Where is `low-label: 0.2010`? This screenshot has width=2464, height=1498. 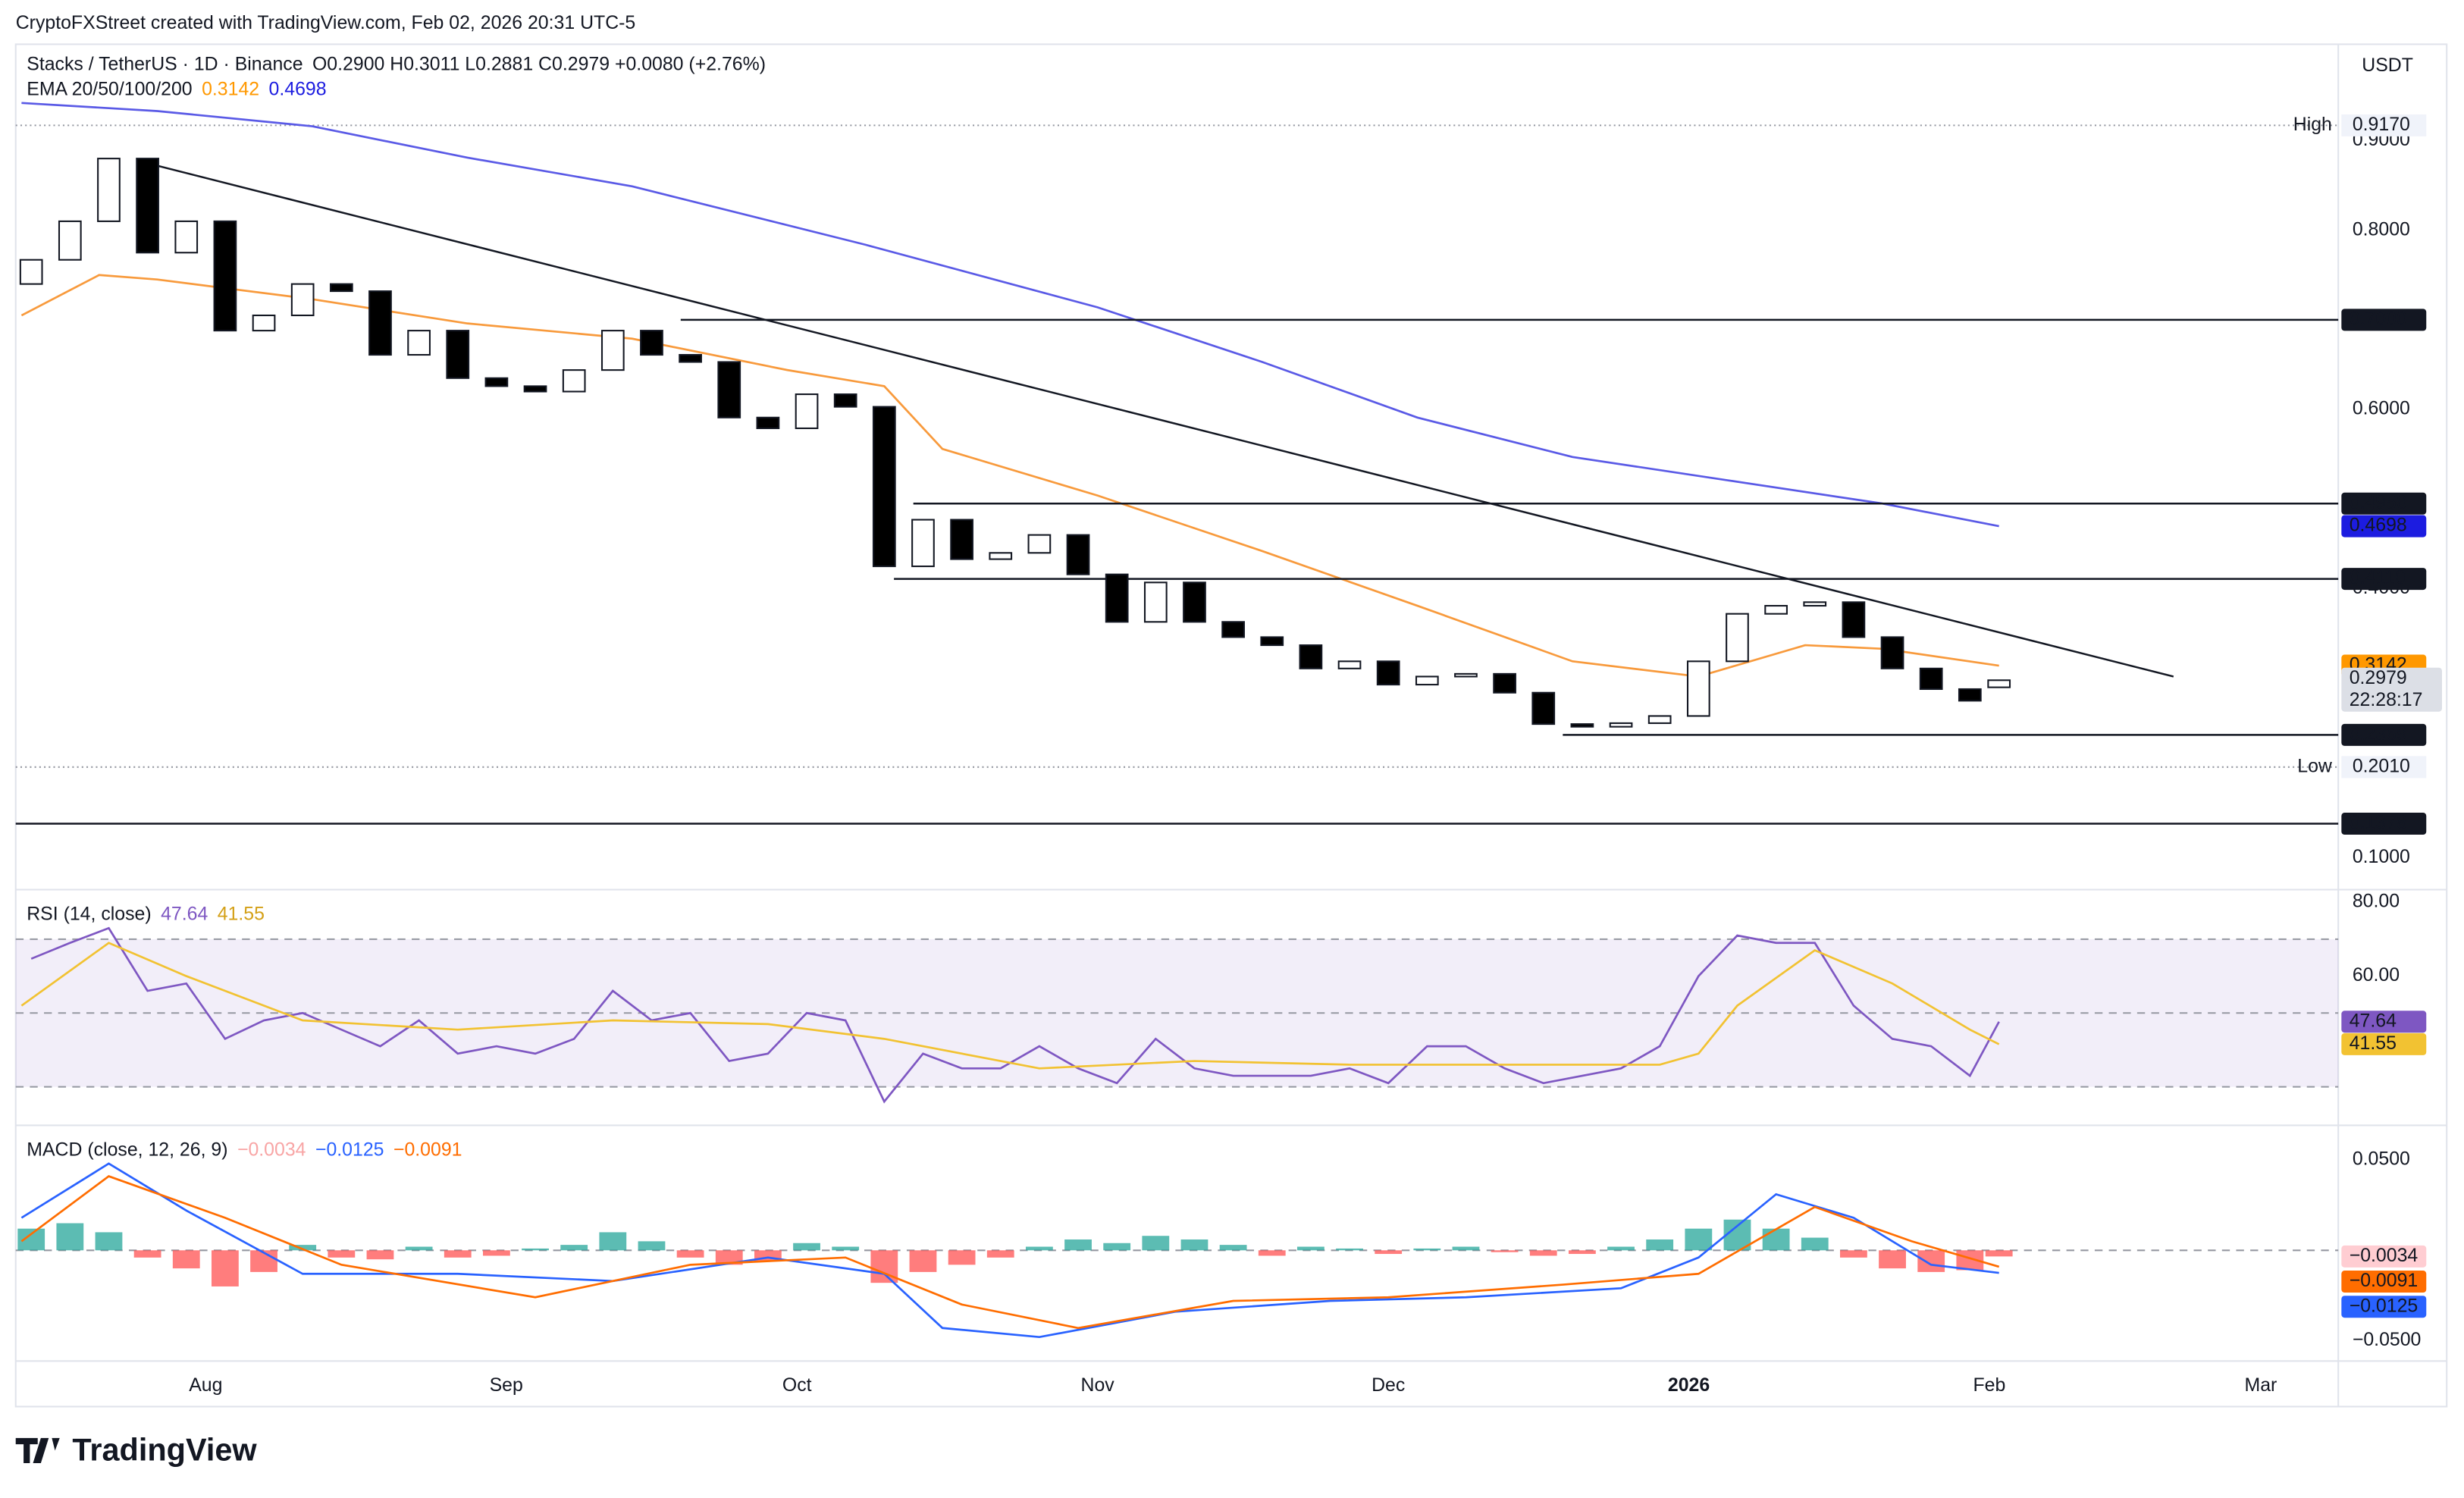 low-label: 0.2010 is located at coordinates (2381, 765).